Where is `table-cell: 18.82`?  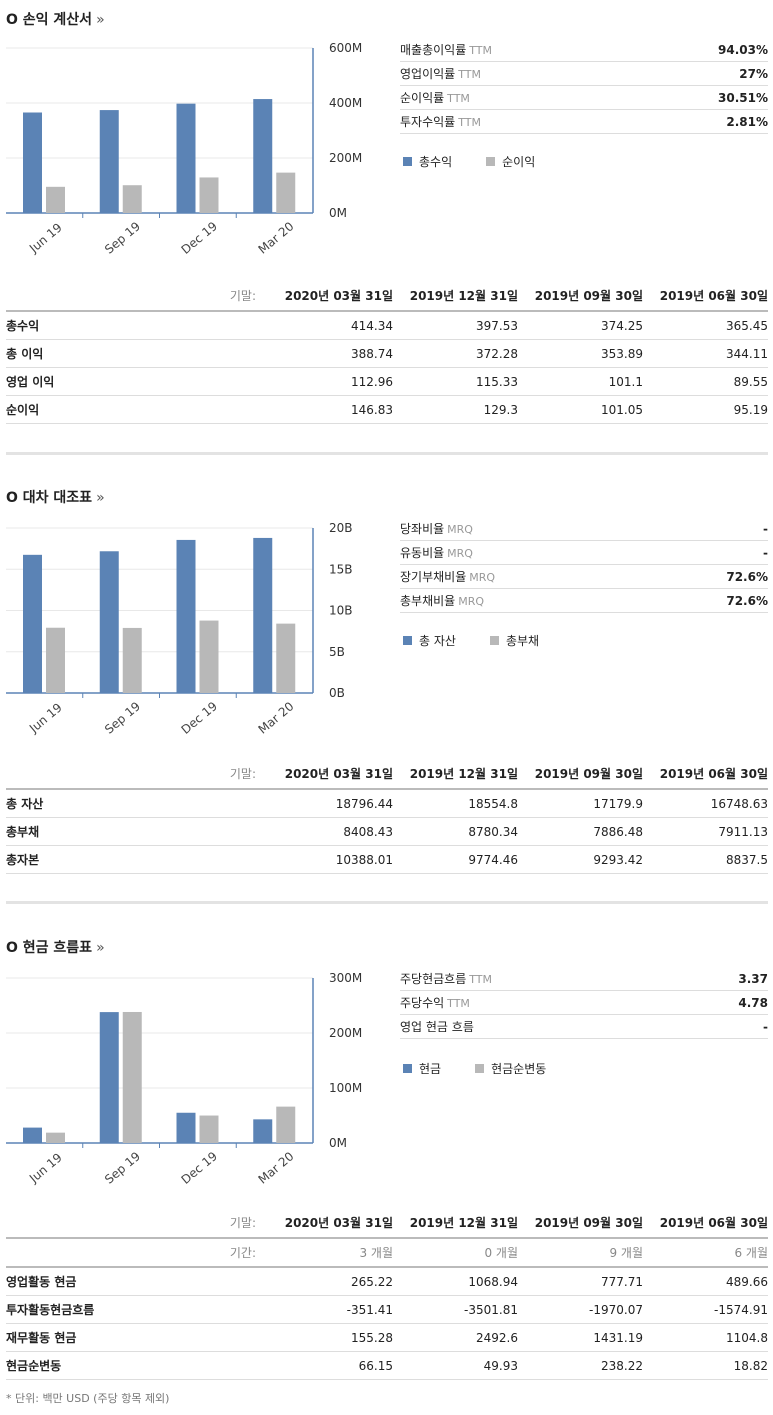 table-cell: 18.82 is located at coordinates (705, 1365).